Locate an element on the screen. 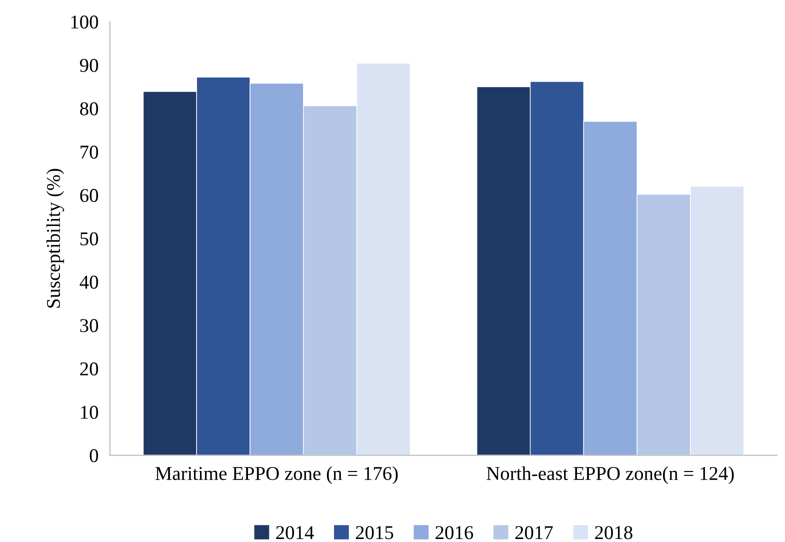 The height and width of the screenshot is (542, 785). y-tick-label: 30 is located at coordinates (89, 325).